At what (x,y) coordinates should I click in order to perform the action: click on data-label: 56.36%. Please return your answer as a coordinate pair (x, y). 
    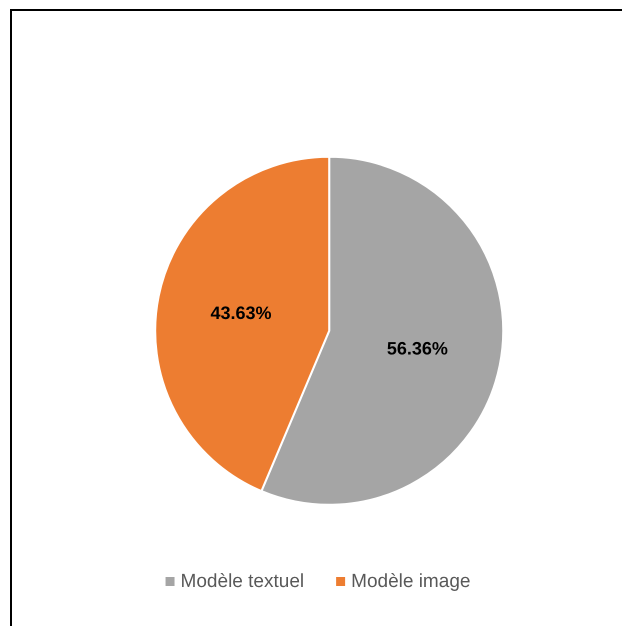
    Looking at the image, I should click on (417, 348).